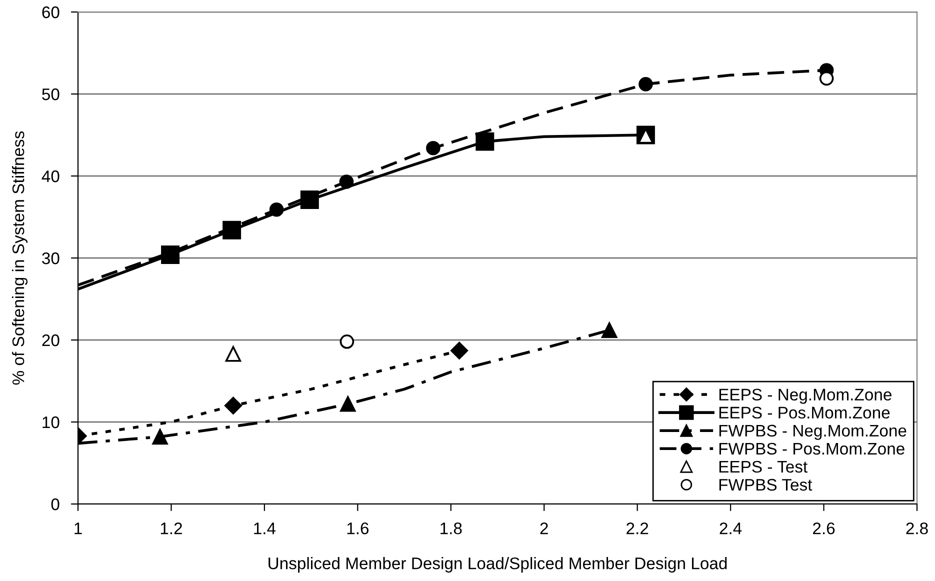  What do you see at coordinates (265, 528) in the screenshot?
I see `x-tick-label: 1.4` at bounding box center [265, 528].